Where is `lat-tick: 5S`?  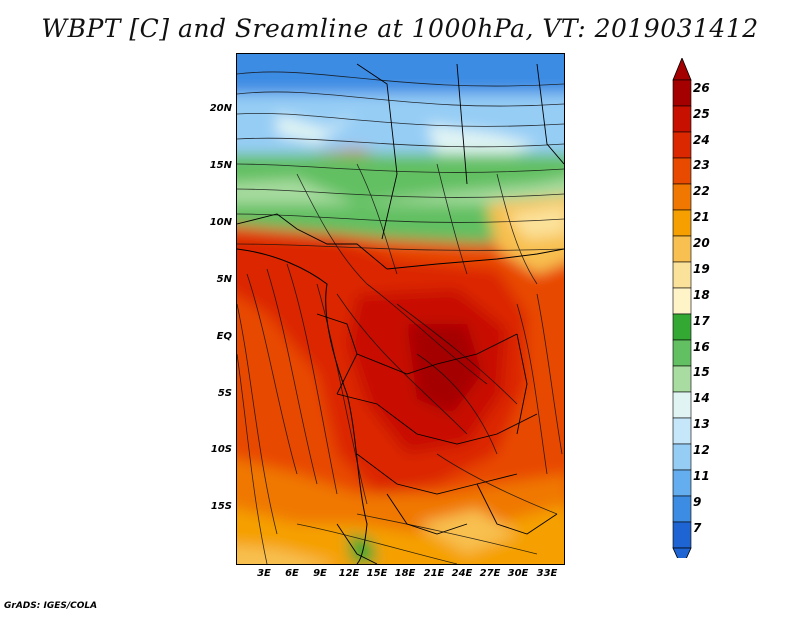 lat-tick: 5S is located at coordinates (224, 393).